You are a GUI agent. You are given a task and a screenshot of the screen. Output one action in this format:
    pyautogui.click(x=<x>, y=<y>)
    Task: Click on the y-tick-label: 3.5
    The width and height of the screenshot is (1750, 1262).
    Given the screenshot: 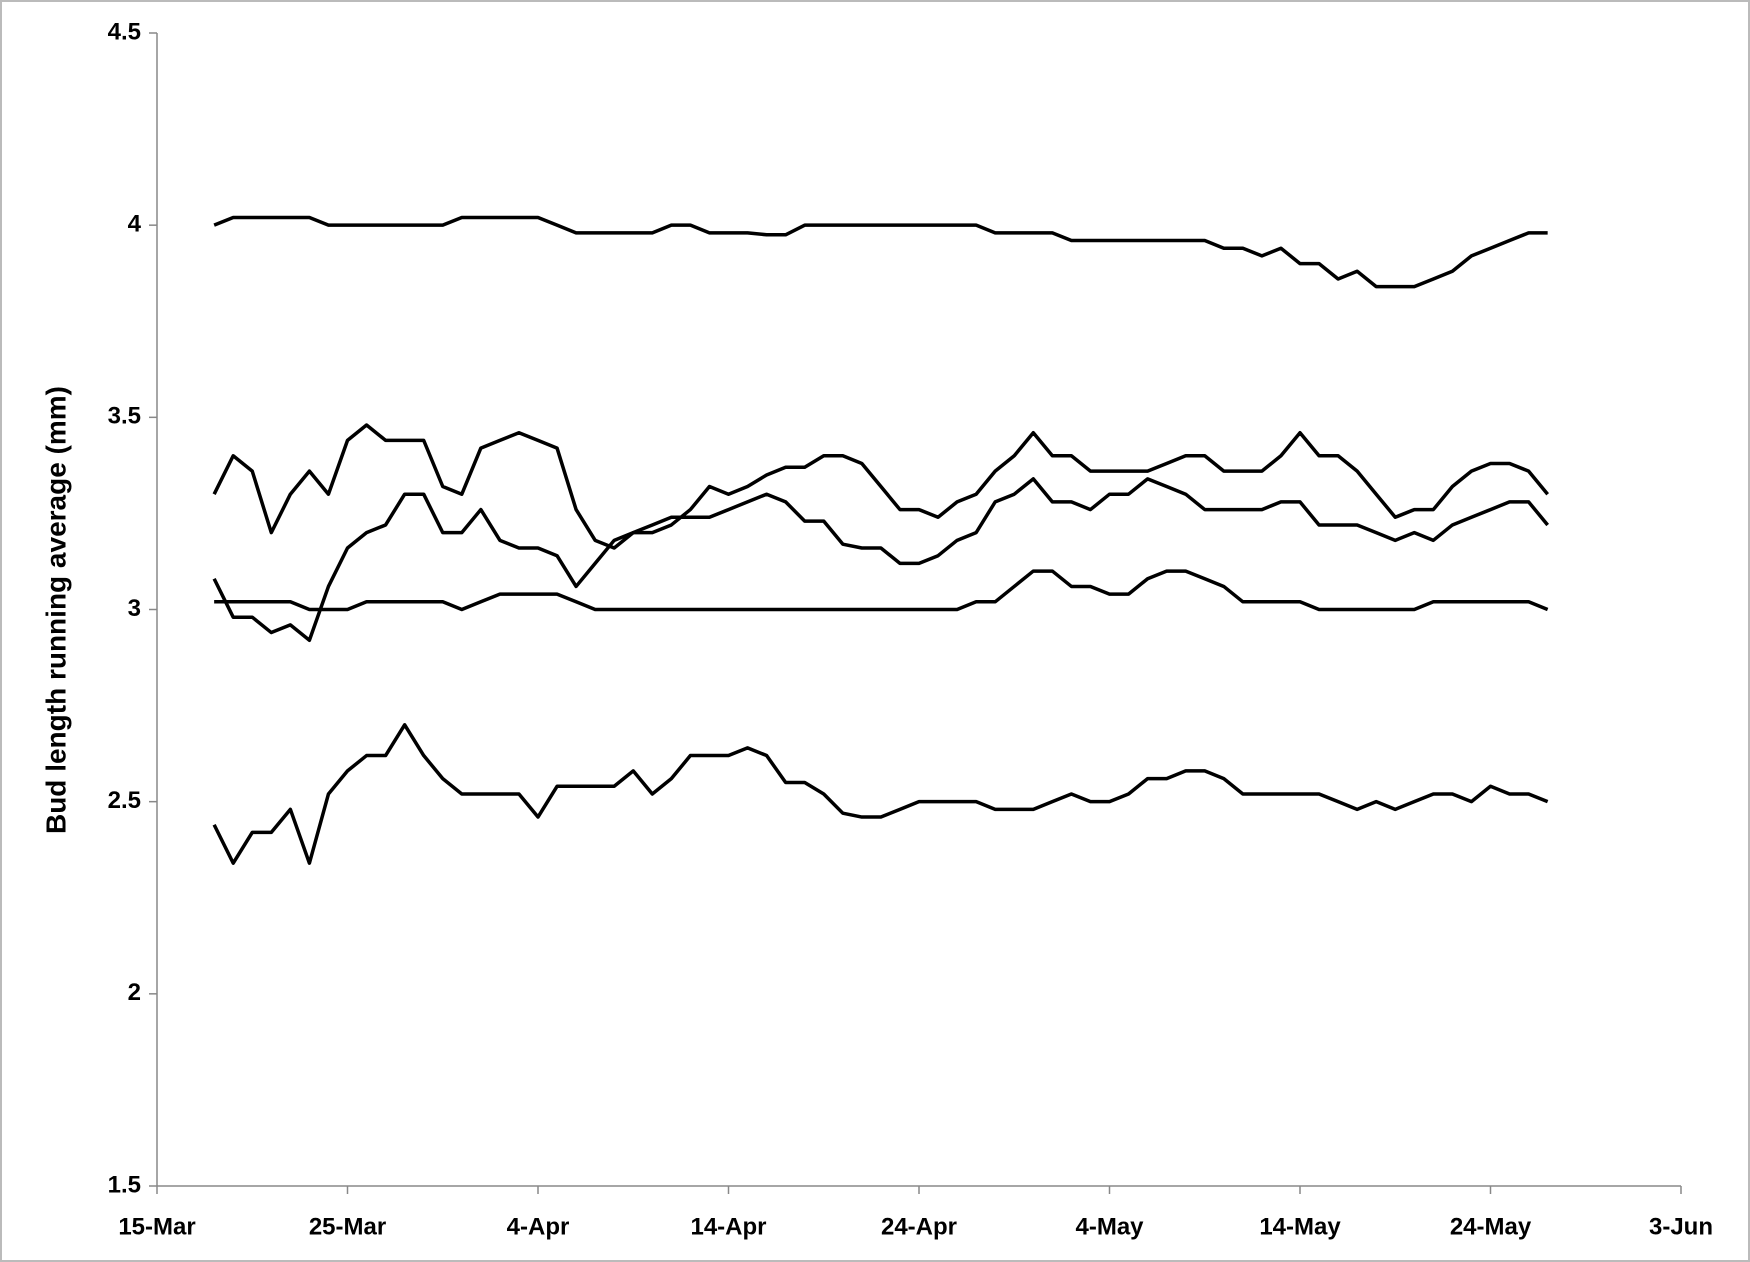 What is the action you would take?
    pyautogui.click(x=124, y=416)
    